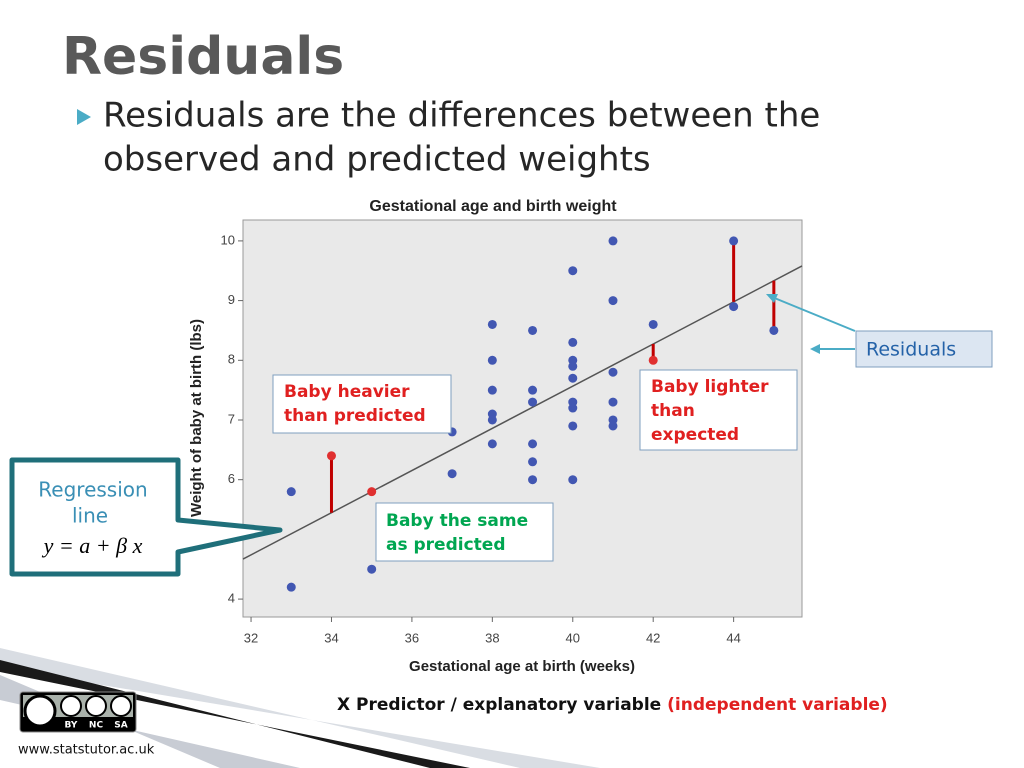 This screenshot has width=1024, height=768. What do you see at coordinates (710, 387) in the screenshot?
I see `callout-text: Baby lighter` at bounding box center [710, 387].